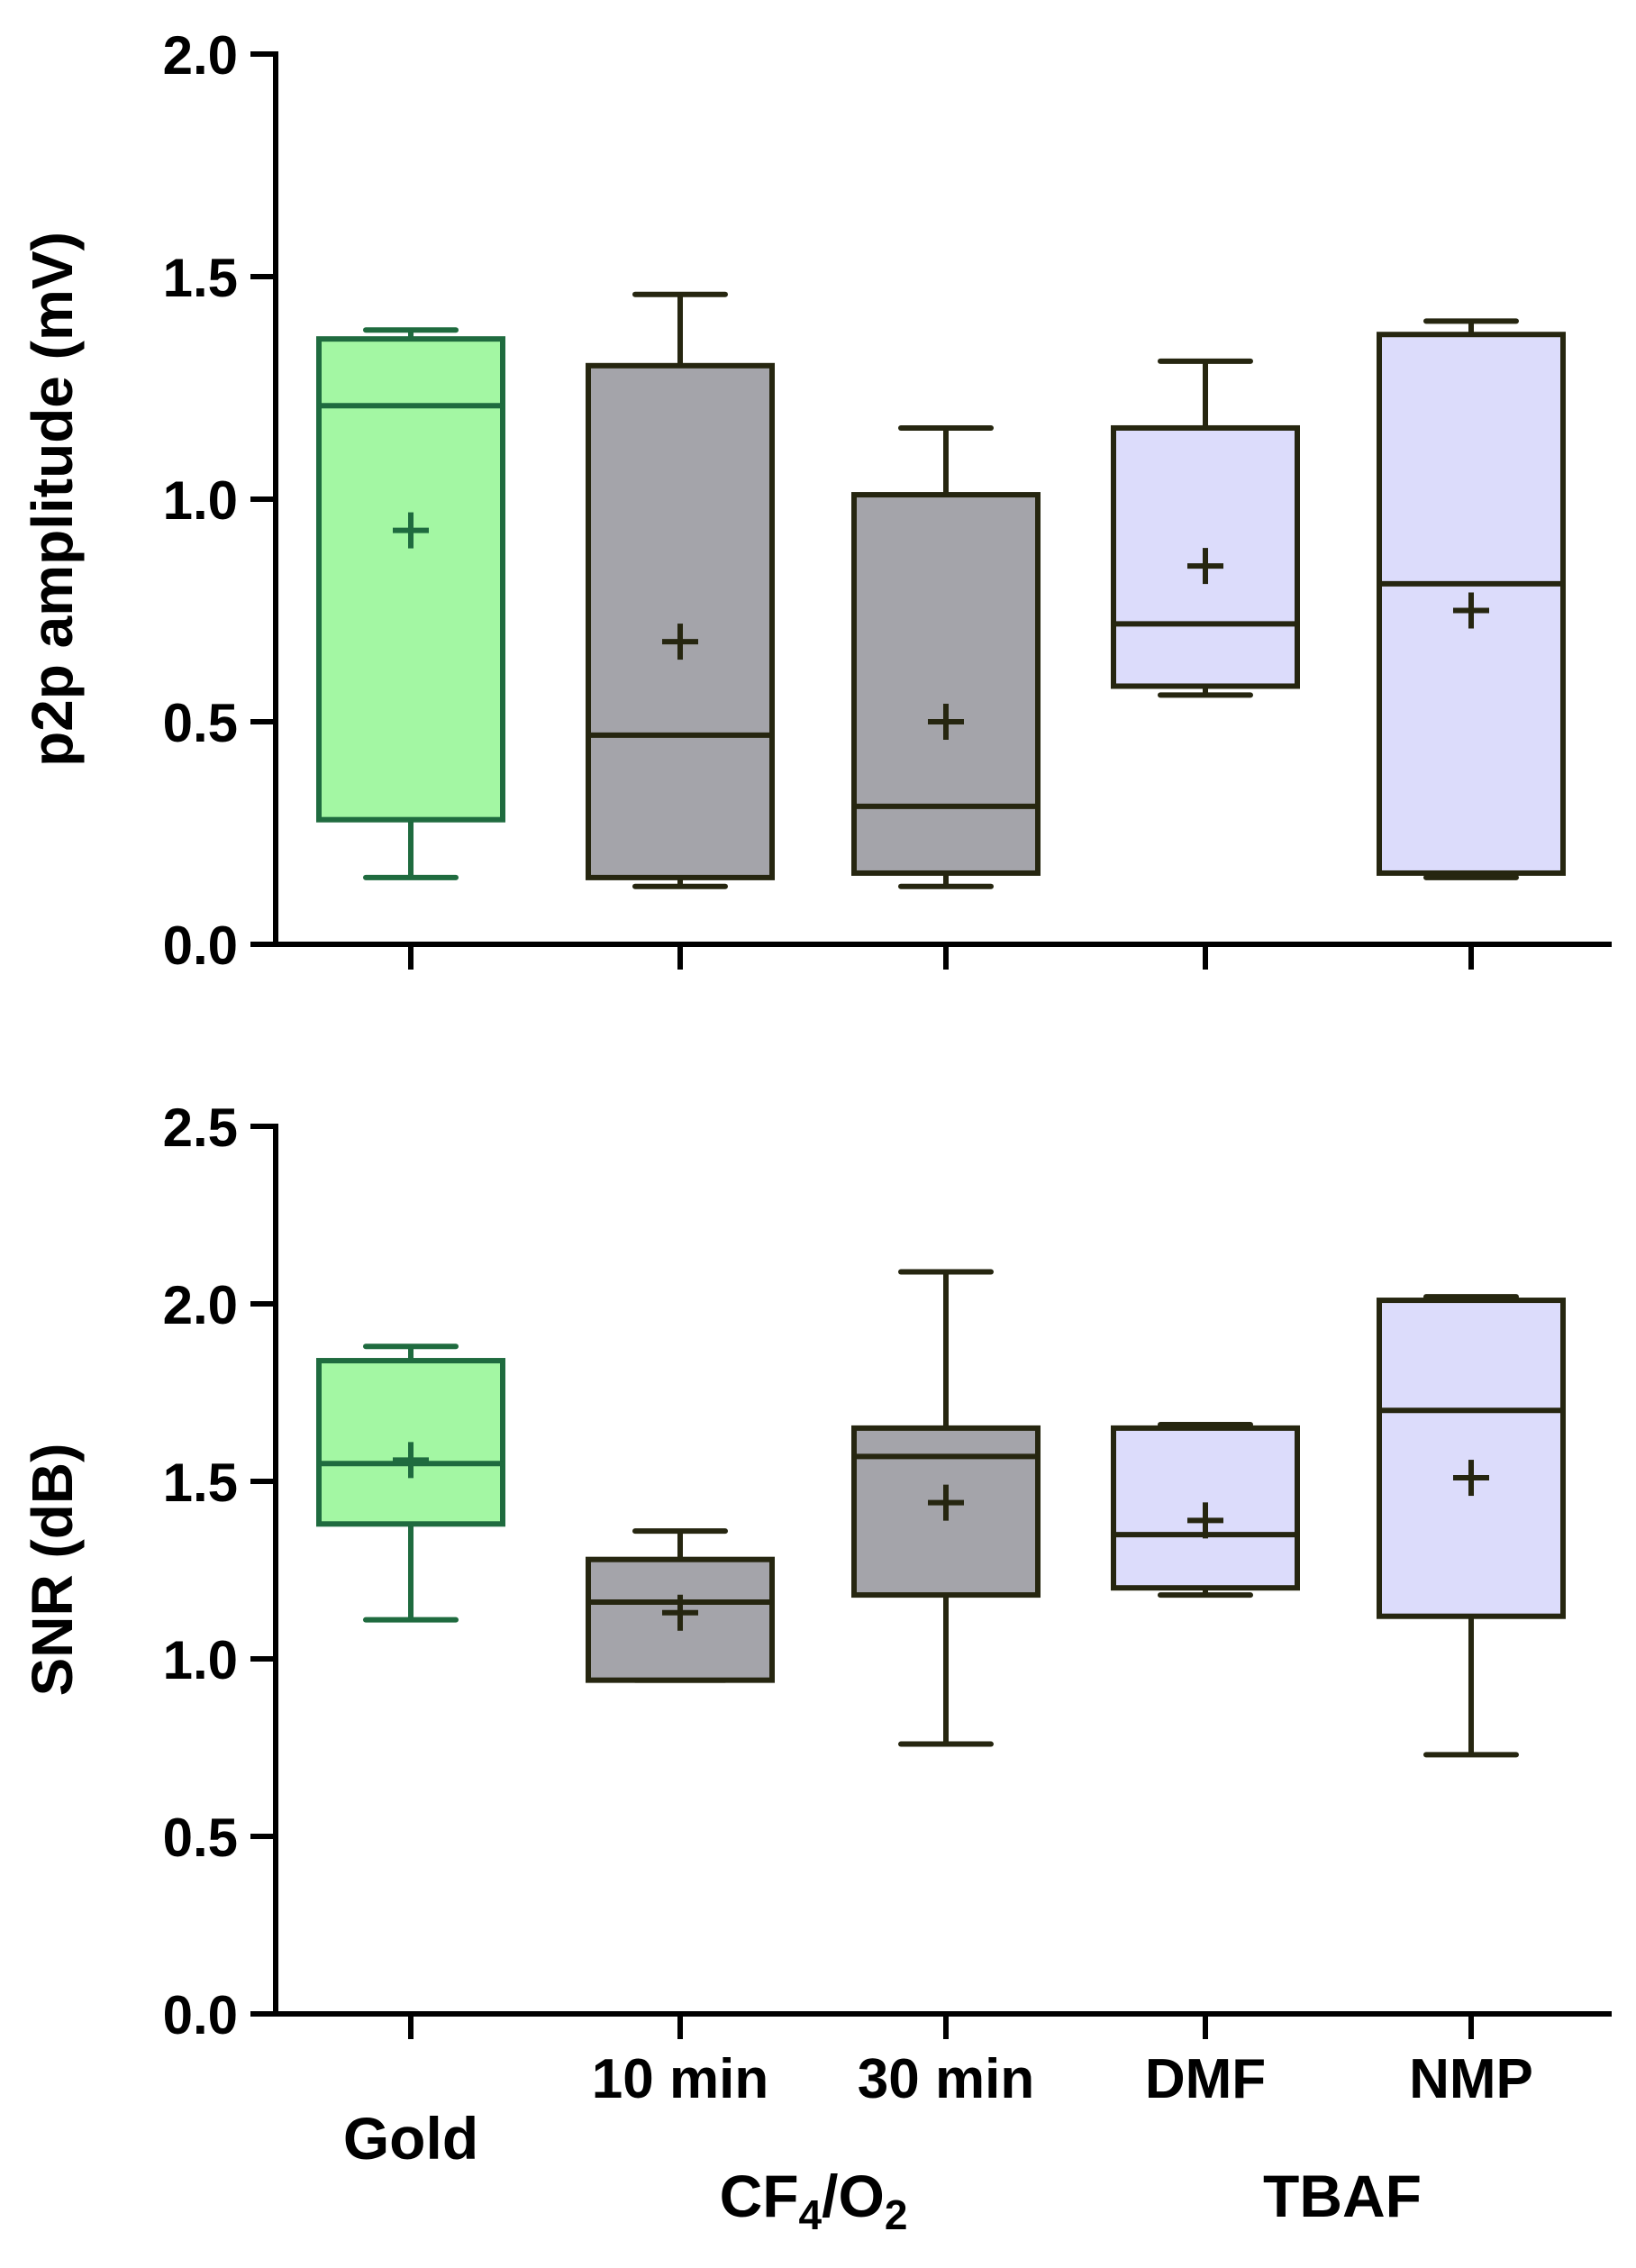  I want to click on y-axis-label: p2p amplitude (mV), so click(52, 499).